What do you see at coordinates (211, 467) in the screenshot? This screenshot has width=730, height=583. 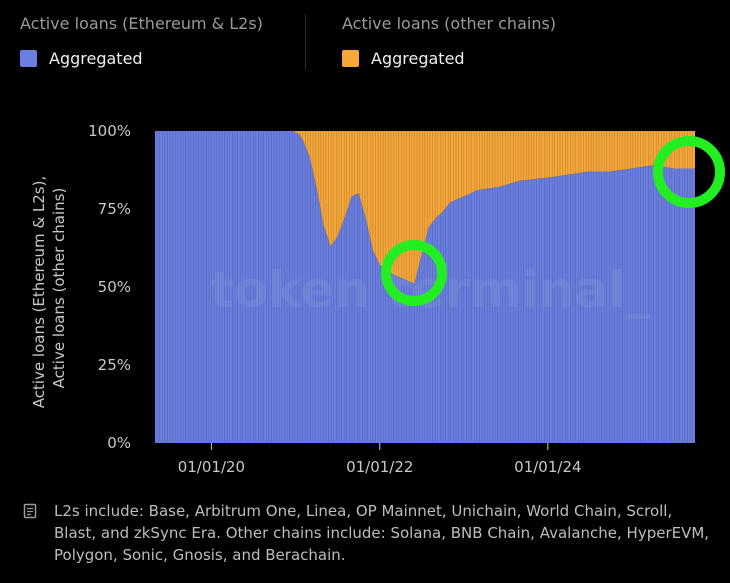 I see `x-tick-label: 01/01/20` at bounding box center [211, 467].